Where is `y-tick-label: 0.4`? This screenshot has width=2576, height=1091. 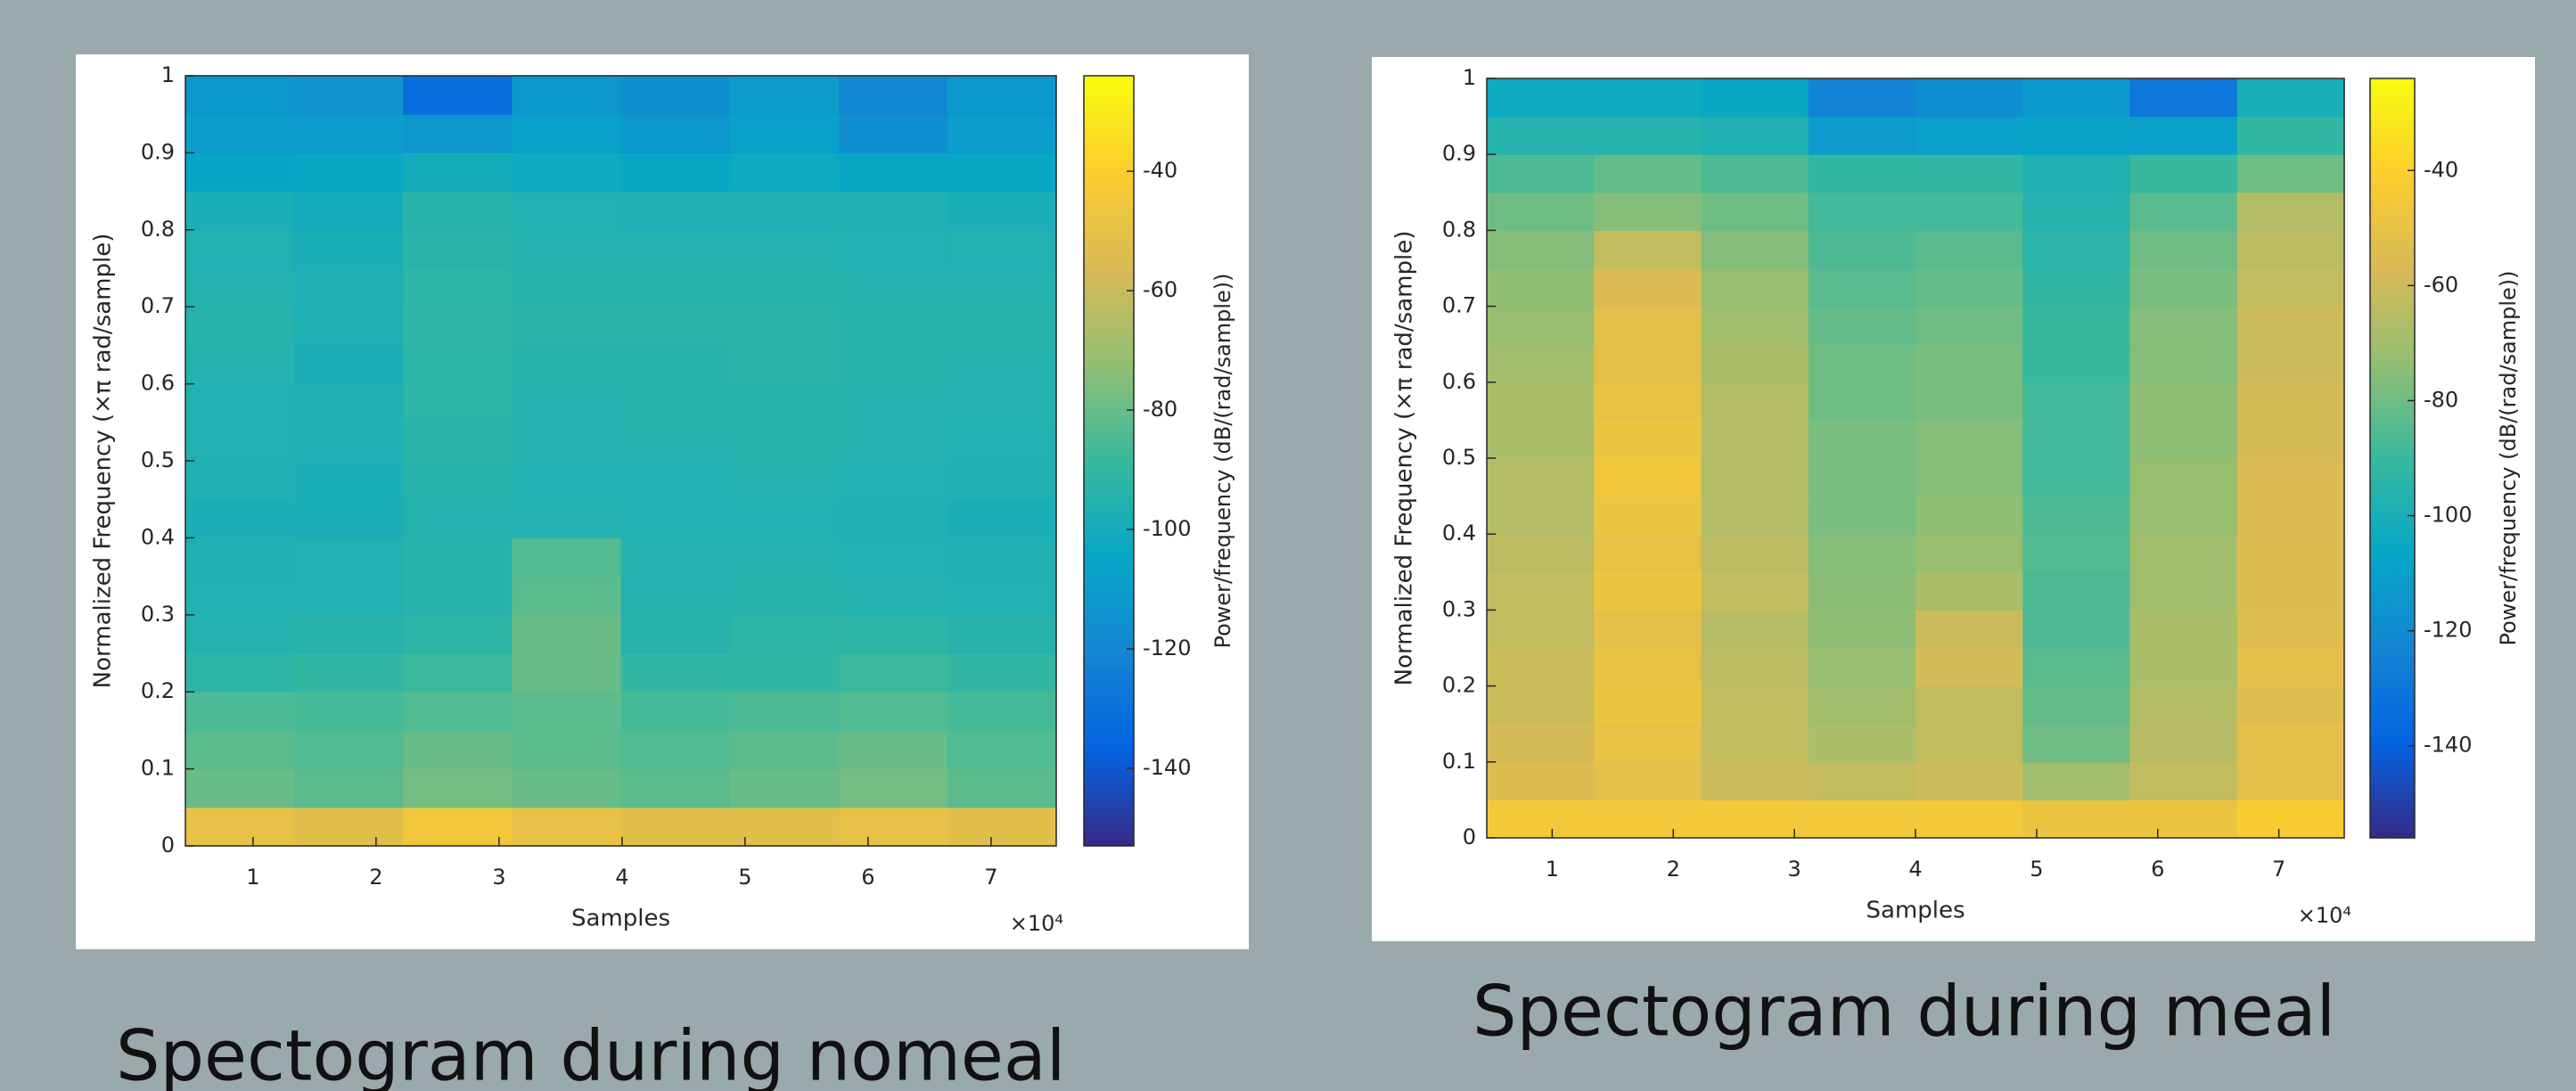 y-tick-label: 0.4 is located at coordinates (1459, 533).